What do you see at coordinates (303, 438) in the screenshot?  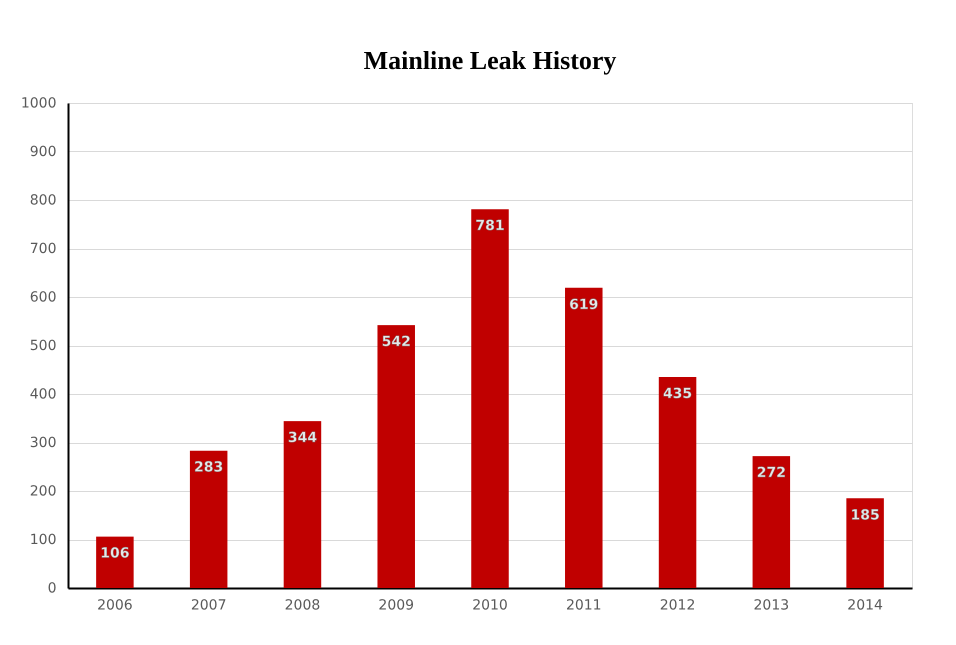 I see `data-label: 344` at bounding box center [303, 438].